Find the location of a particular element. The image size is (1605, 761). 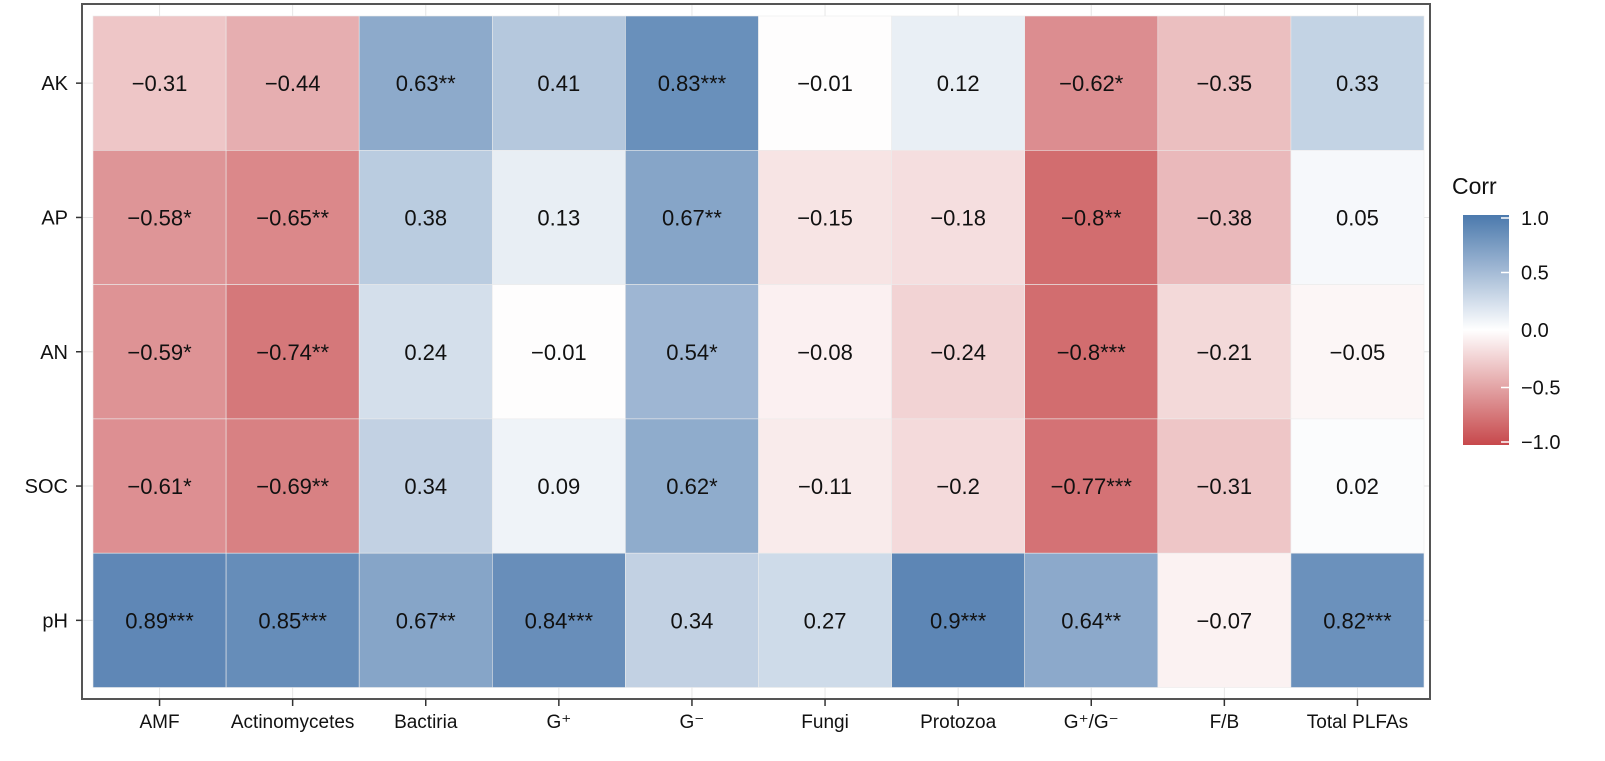

cell-label: 0.24 is located at coordinates (425, 352).